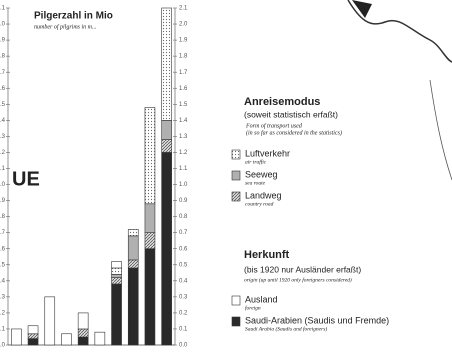 The image size is (452, 356). What do you see at coordinates (291, 114) in the screenshot?
I see `legend-subtitle: (soweit statistisch erfaßt)` at bounding box center [291, 114].